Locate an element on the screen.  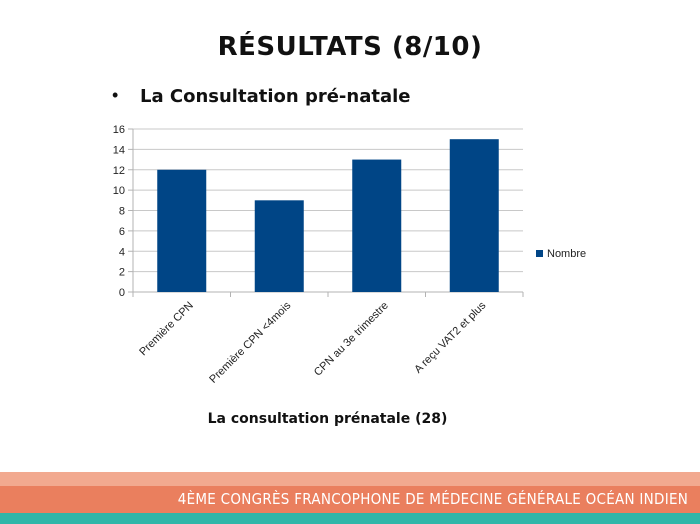
bullet-text: La Consultation pré-natale is located at coordinates (275, 96).